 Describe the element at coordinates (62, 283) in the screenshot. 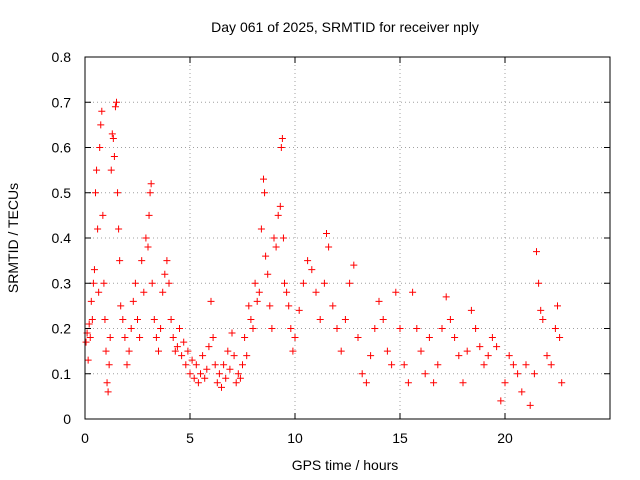

I see `y-tick-label: 0.3` at that location.